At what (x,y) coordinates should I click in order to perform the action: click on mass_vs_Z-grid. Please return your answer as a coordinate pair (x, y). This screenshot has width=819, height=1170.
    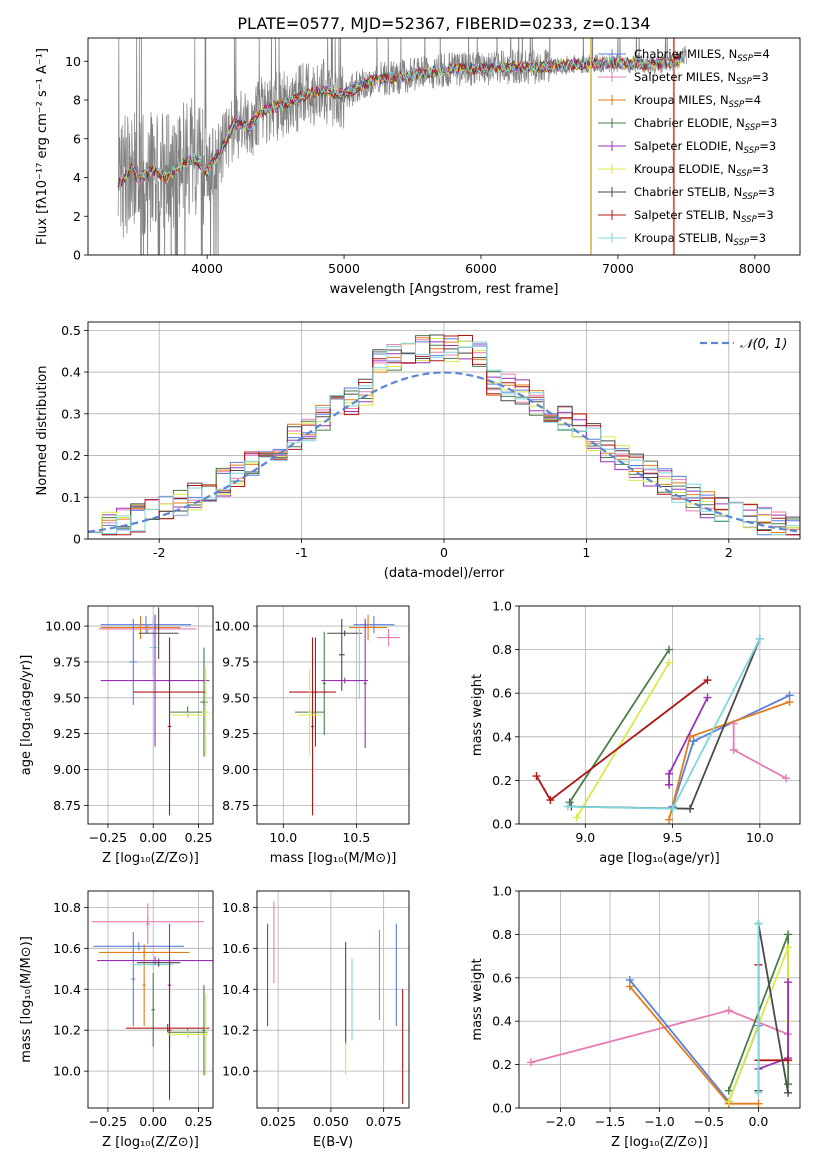
    Looking at the image, I should click on (150, 999).